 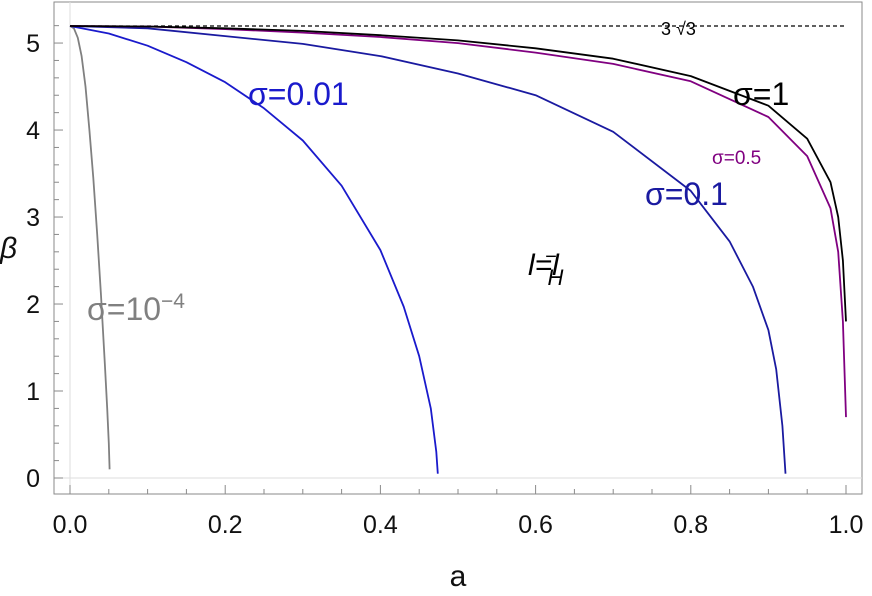 I want to click on series-label-sigma-0.5: σ=0.5, so click(x=736, y=158).